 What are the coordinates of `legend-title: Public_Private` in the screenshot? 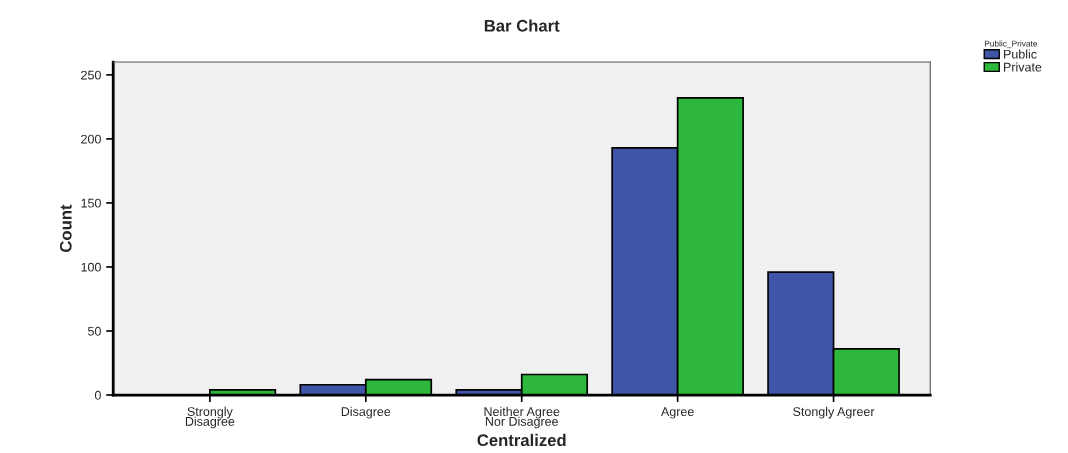 It's located at (1011, 44).